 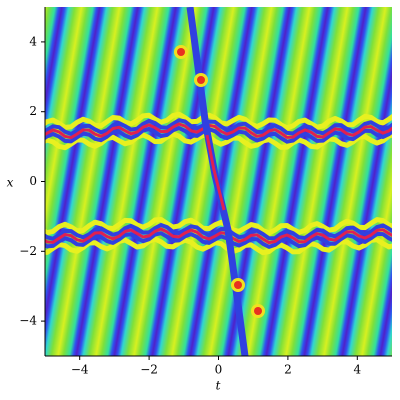 What do you see at coordinates (33, 111) in the screenshot?
I see `y-tick-label: 2` at bounding box center [33, 111].